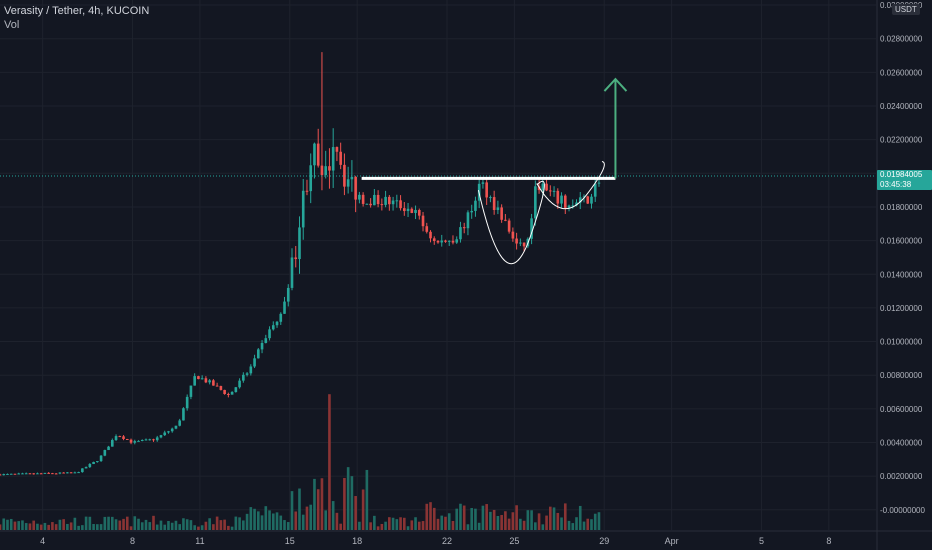  Describe the element at coordinates (901, 476) in the screenshot. I see `price-tick-label: 0.00200000` at that location.